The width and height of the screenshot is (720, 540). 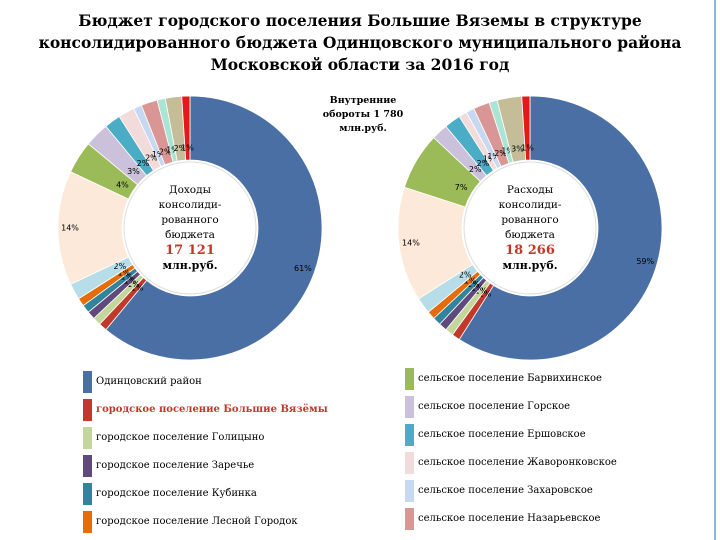 I want to click on data-label: 7%, so click(x=461, y=187).